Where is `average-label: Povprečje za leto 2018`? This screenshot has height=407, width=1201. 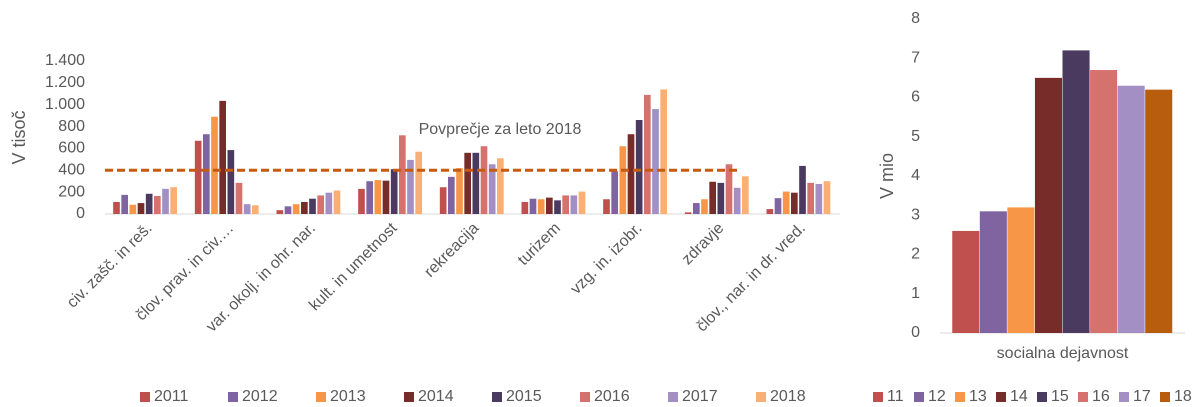 average-label: Povprečje za leto 2018 is located at coordinates (500, 129).